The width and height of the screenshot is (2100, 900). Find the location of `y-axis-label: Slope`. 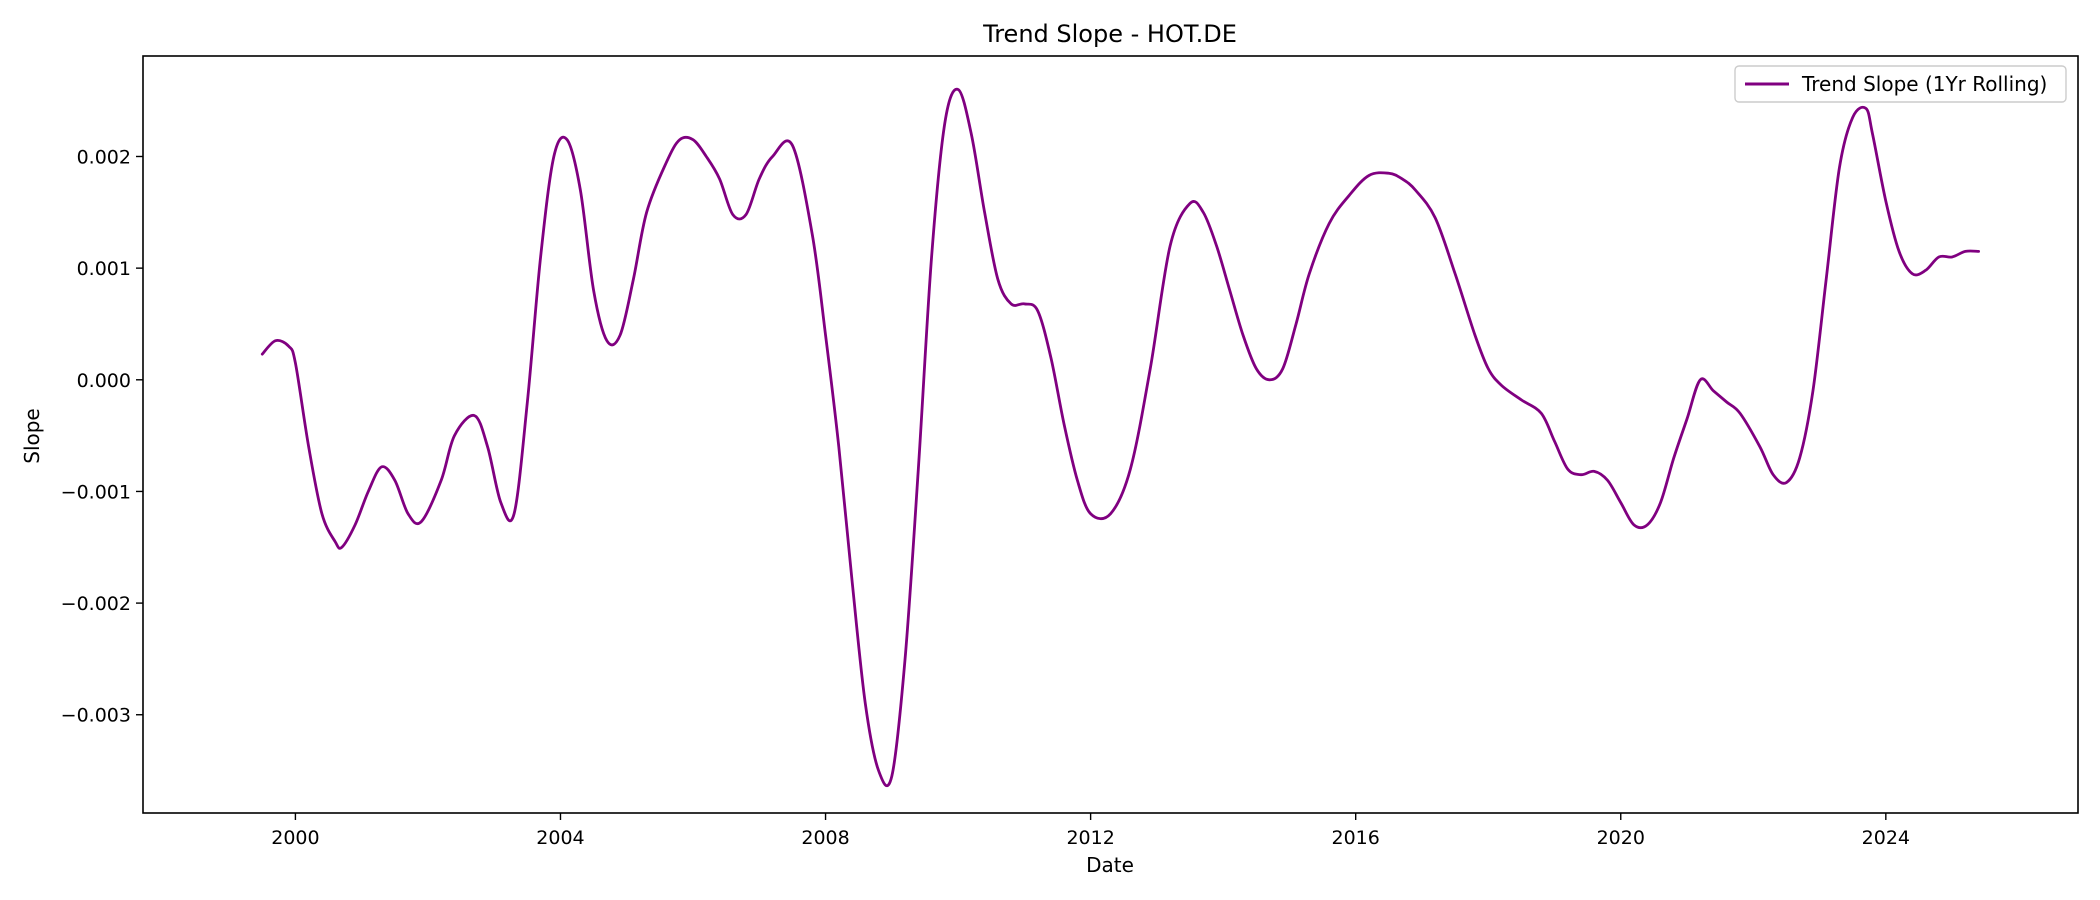

y-axis-label: Slope is located at coordinates (32, 436).